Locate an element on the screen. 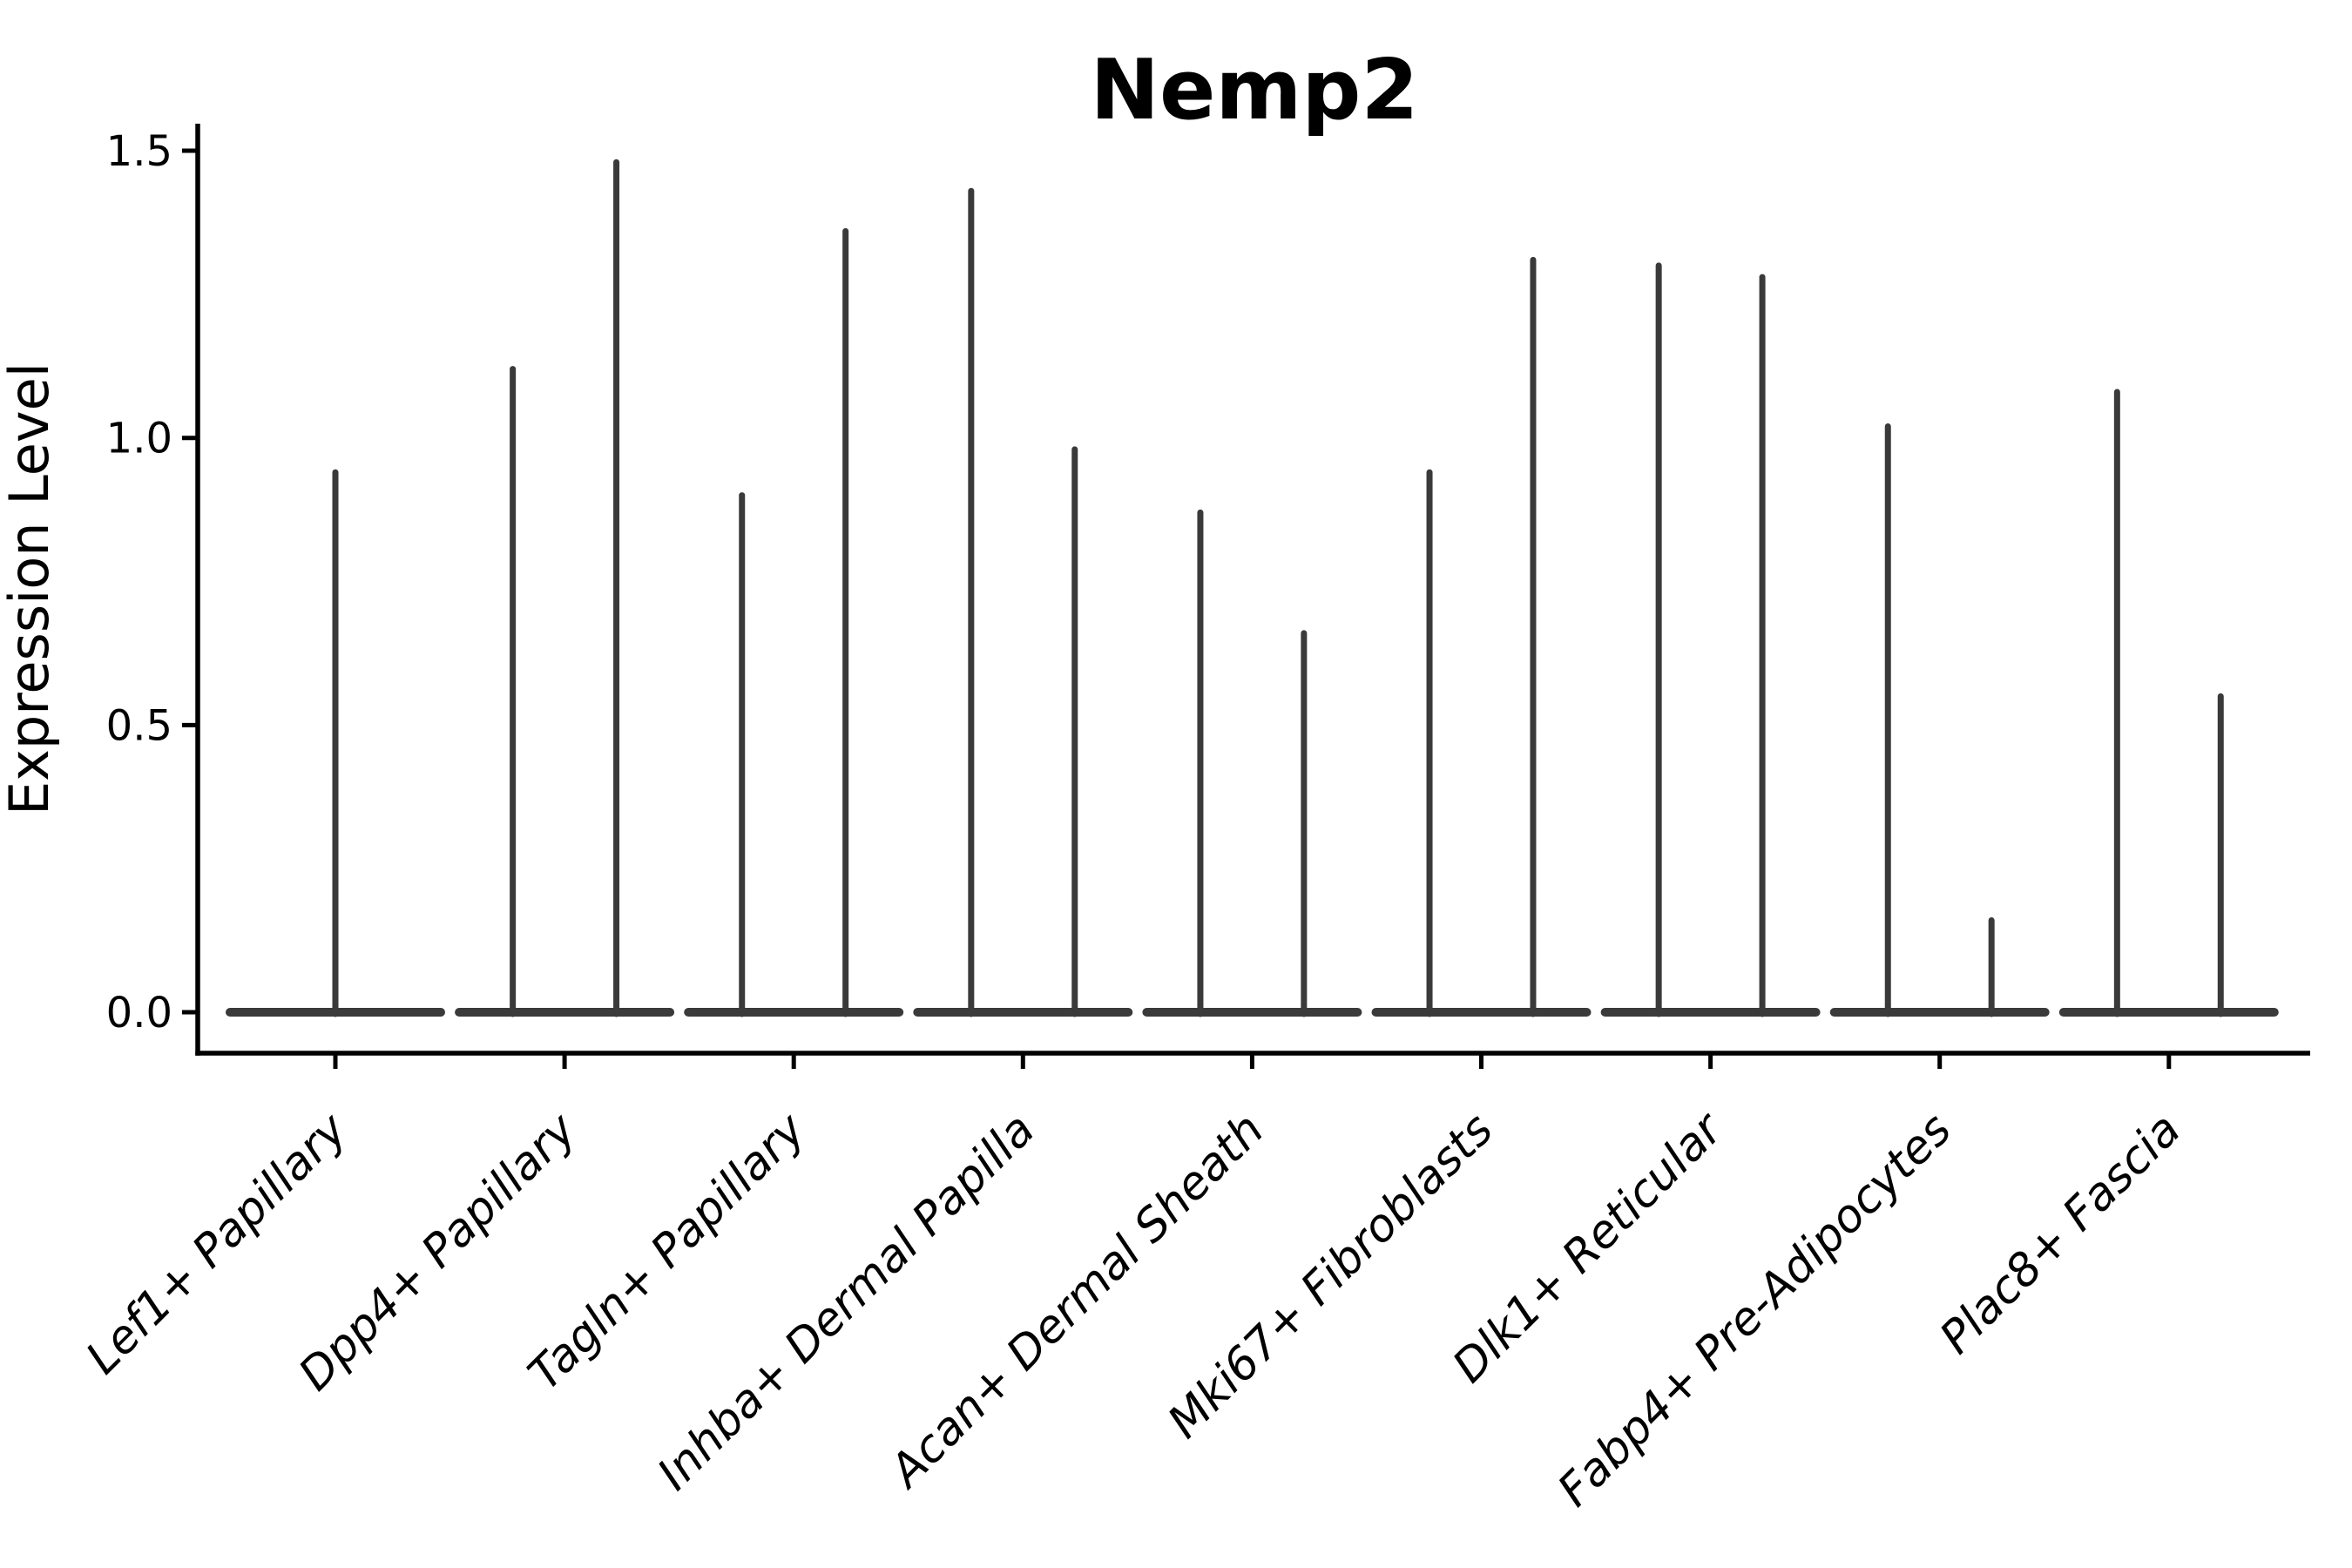 This screenshot has width=2352, height=1568. x-tick-label: Inhba+ Dermal Papilla is located at coordinates (846, 1302).